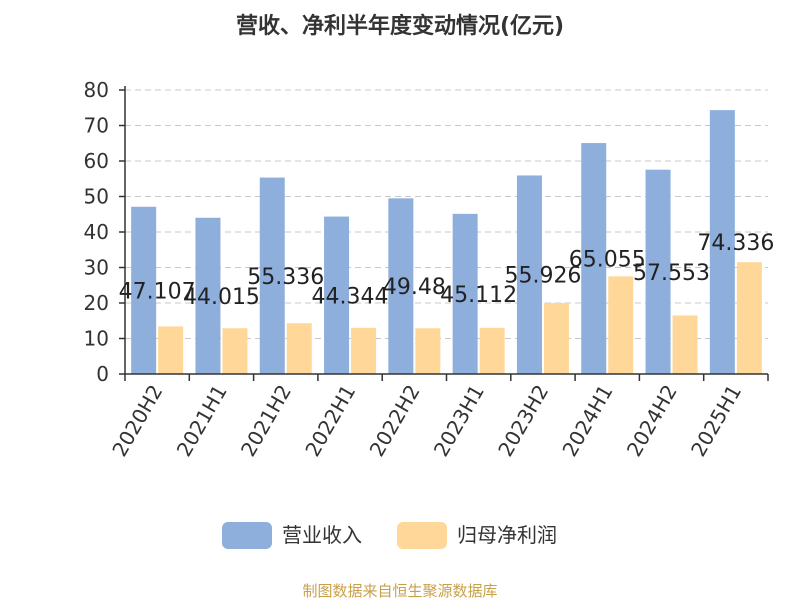 The width and height of the screenshot is (800, 600). What do you see at coordinates (330, 421) in the screenshot?
I see `x-tick-label: 2022H1` at bounding box center [330, 421].